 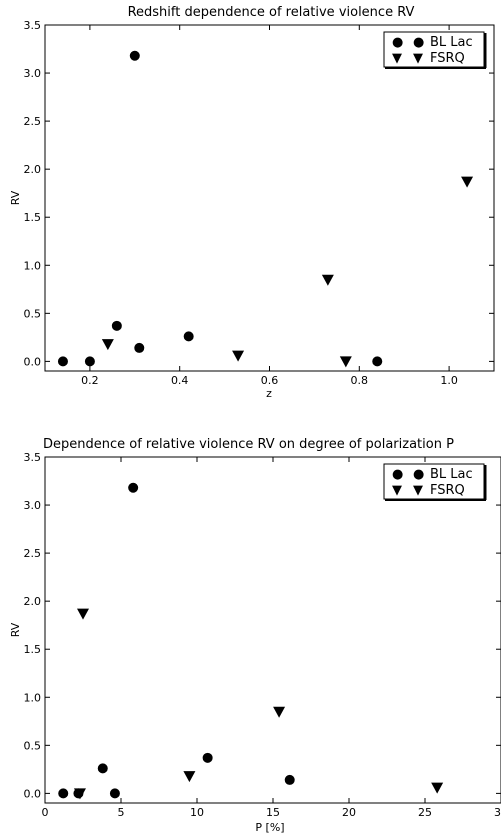 I want to click on x-tick-label: 0.2, so click(x=90, y=380).